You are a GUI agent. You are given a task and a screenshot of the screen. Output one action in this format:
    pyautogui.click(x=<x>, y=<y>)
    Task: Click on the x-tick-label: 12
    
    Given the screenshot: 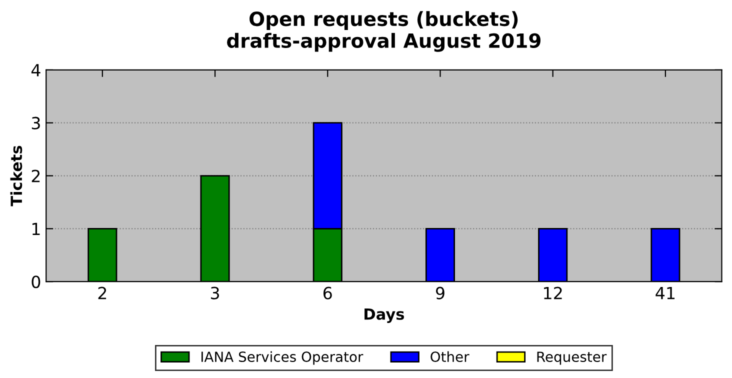 What is the action you would take?
    pyautogui.click(x=553, y=293)
    